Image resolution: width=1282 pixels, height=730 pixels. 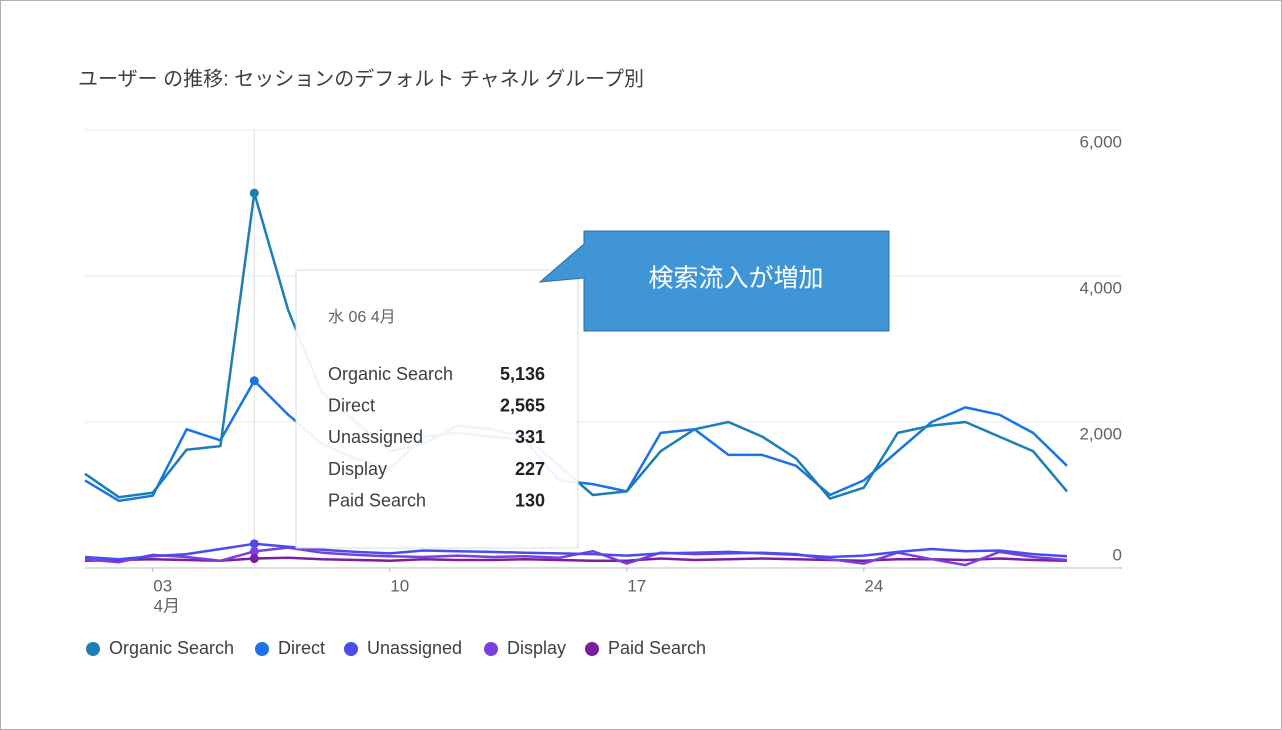 What do you see at coordinates (536, 648) in the screenshot?
I see `legend-label: Display` at bounding box center [536, 648].